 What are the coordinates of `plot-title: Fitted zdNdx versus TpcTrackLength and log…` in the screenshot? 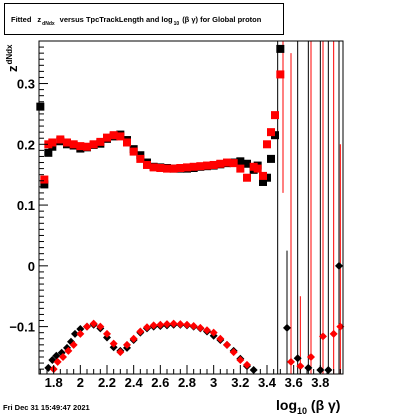 It's located at (136, 21).